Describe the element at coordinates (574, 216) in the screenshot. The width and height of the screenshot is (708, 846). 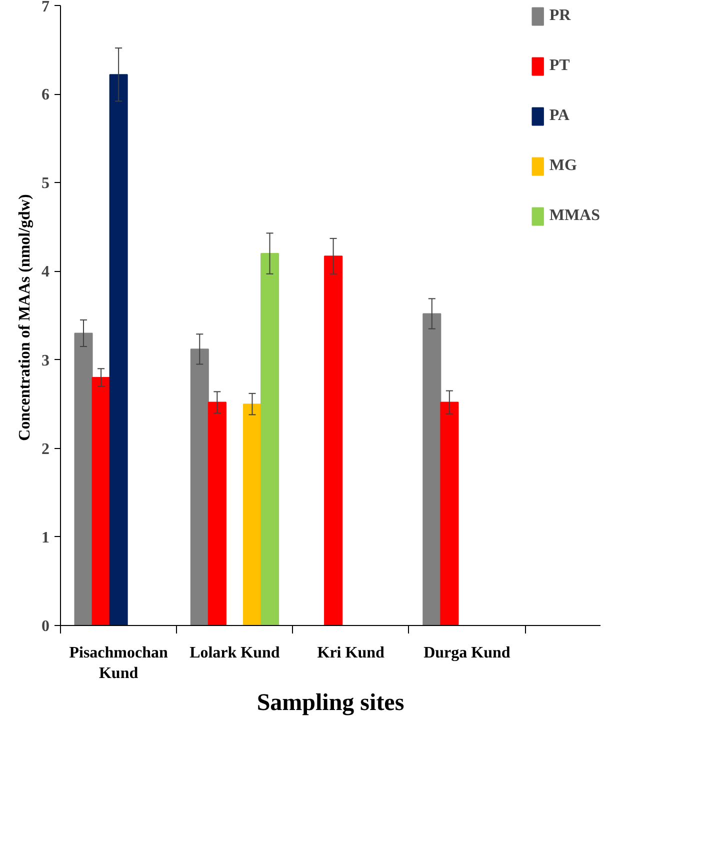
I see `legend-label: MMAS` at that location.